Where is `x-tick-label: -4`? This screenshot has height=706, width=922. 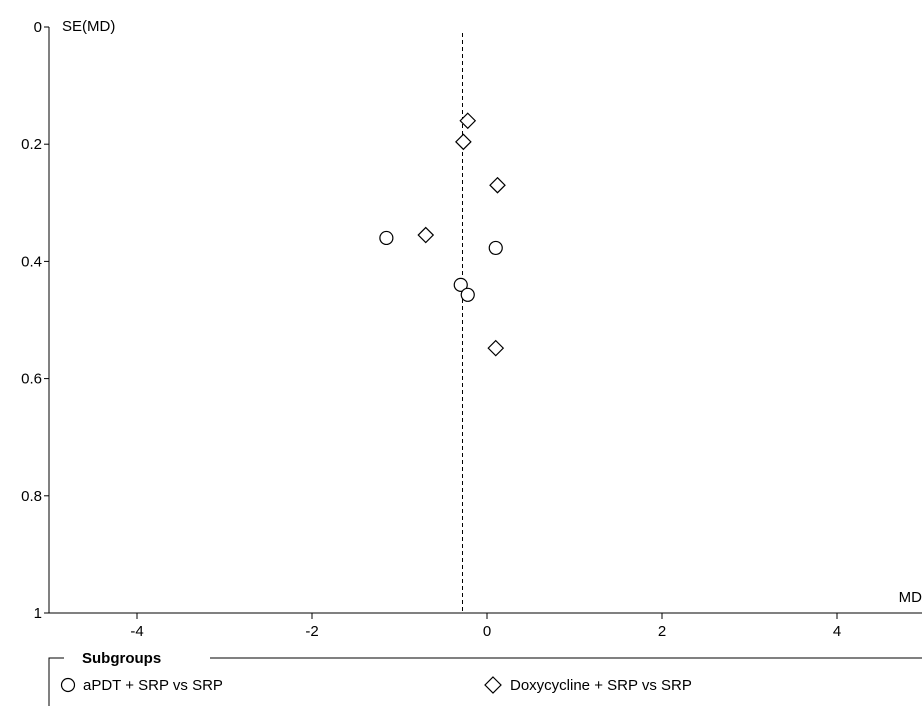 x-tick-label: -4 is located at coordinates (136, 631).